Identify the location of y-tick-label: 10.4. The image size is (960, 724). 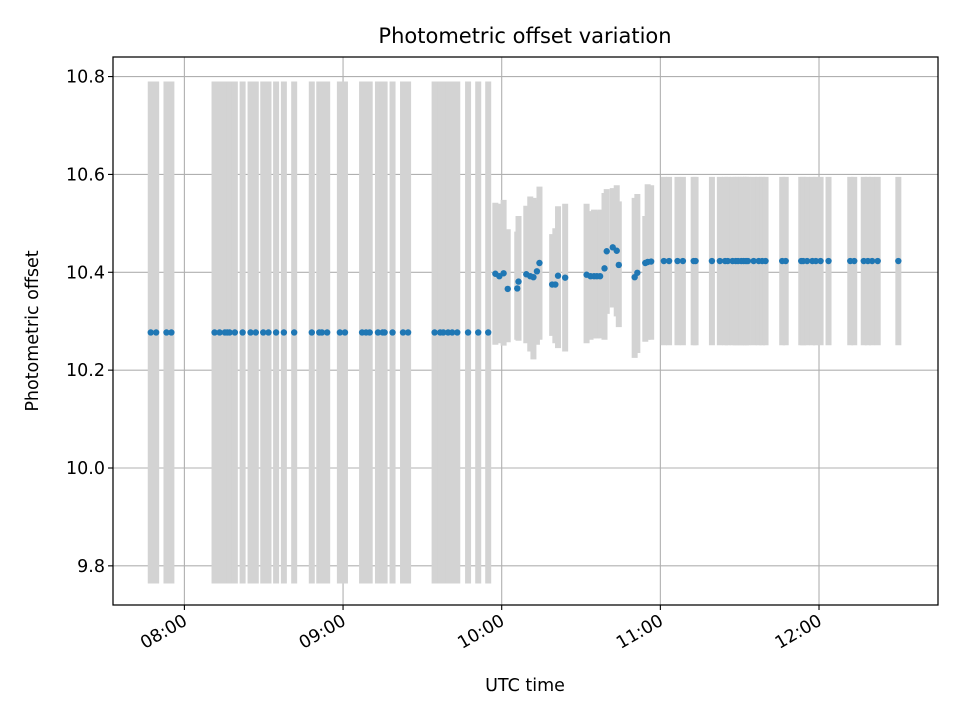
(85, 273).